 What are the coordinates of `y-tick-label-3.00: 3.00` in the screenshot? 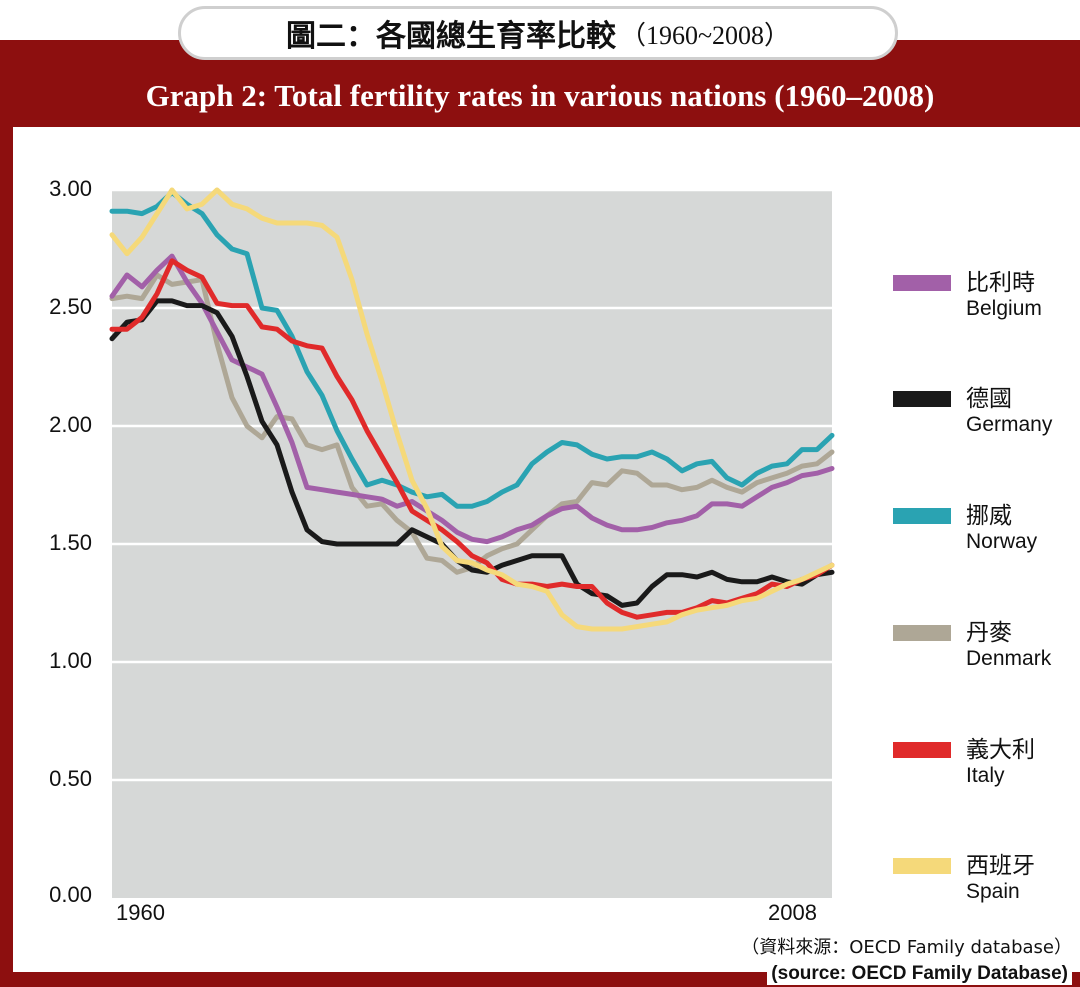 It's located at (70, 188).